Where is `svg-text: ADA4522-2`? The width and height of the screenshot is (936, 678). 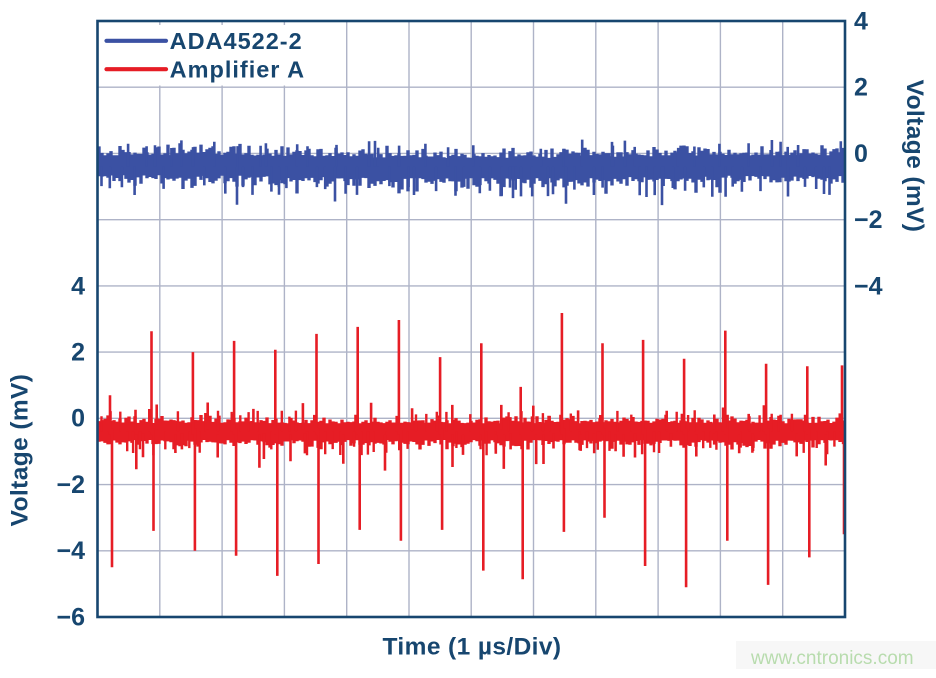 svg-text: ADA4522-2 is located at coordinates (236, 41).